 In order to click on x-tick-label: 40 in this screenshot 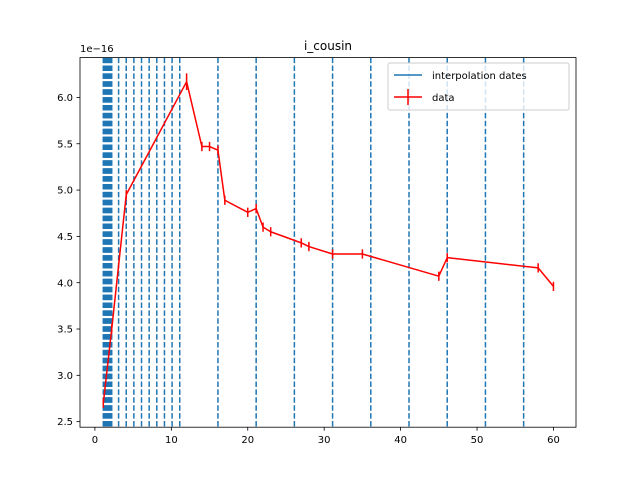, I will do `click(400, 440)`.